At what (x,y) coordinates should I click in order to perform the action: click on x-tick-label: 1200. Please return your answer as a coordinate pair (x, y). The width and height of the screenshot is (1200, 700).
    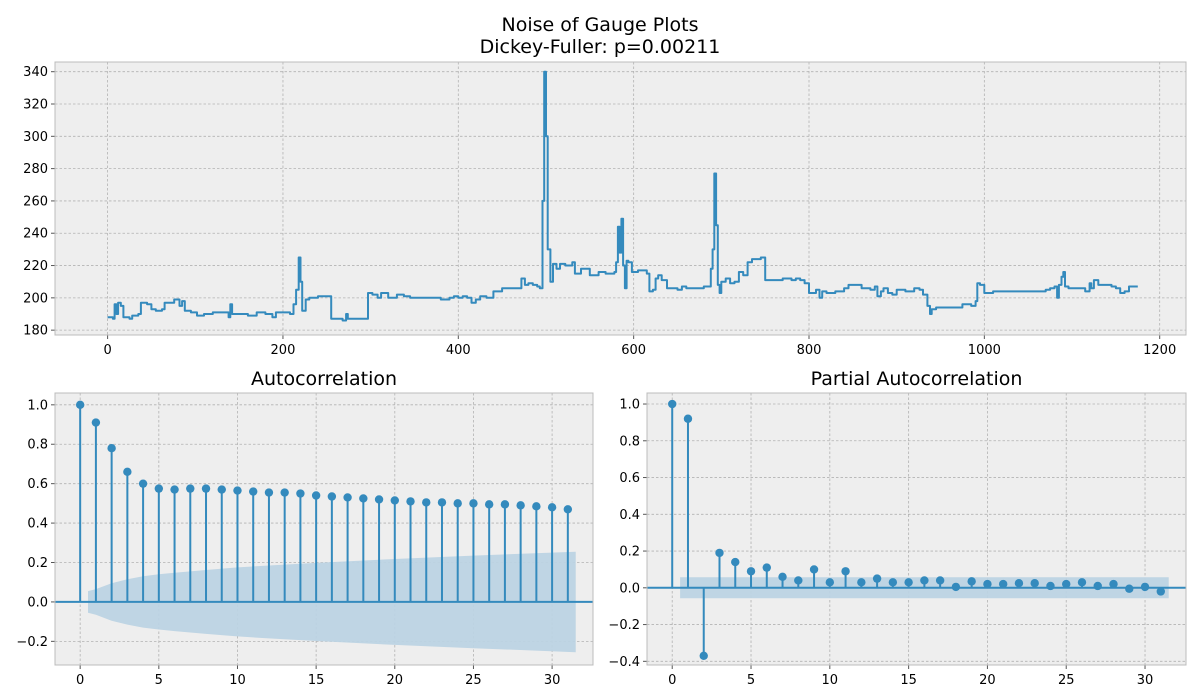
    Looking at the image, I should click on (1159, 350).